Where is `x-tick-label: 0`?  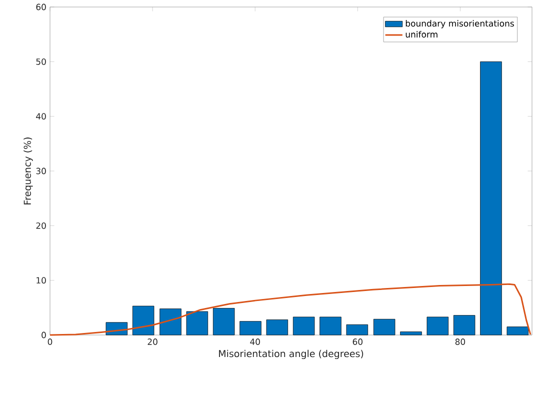 x-tick-label: 0 is located at coordinates (50, 341).